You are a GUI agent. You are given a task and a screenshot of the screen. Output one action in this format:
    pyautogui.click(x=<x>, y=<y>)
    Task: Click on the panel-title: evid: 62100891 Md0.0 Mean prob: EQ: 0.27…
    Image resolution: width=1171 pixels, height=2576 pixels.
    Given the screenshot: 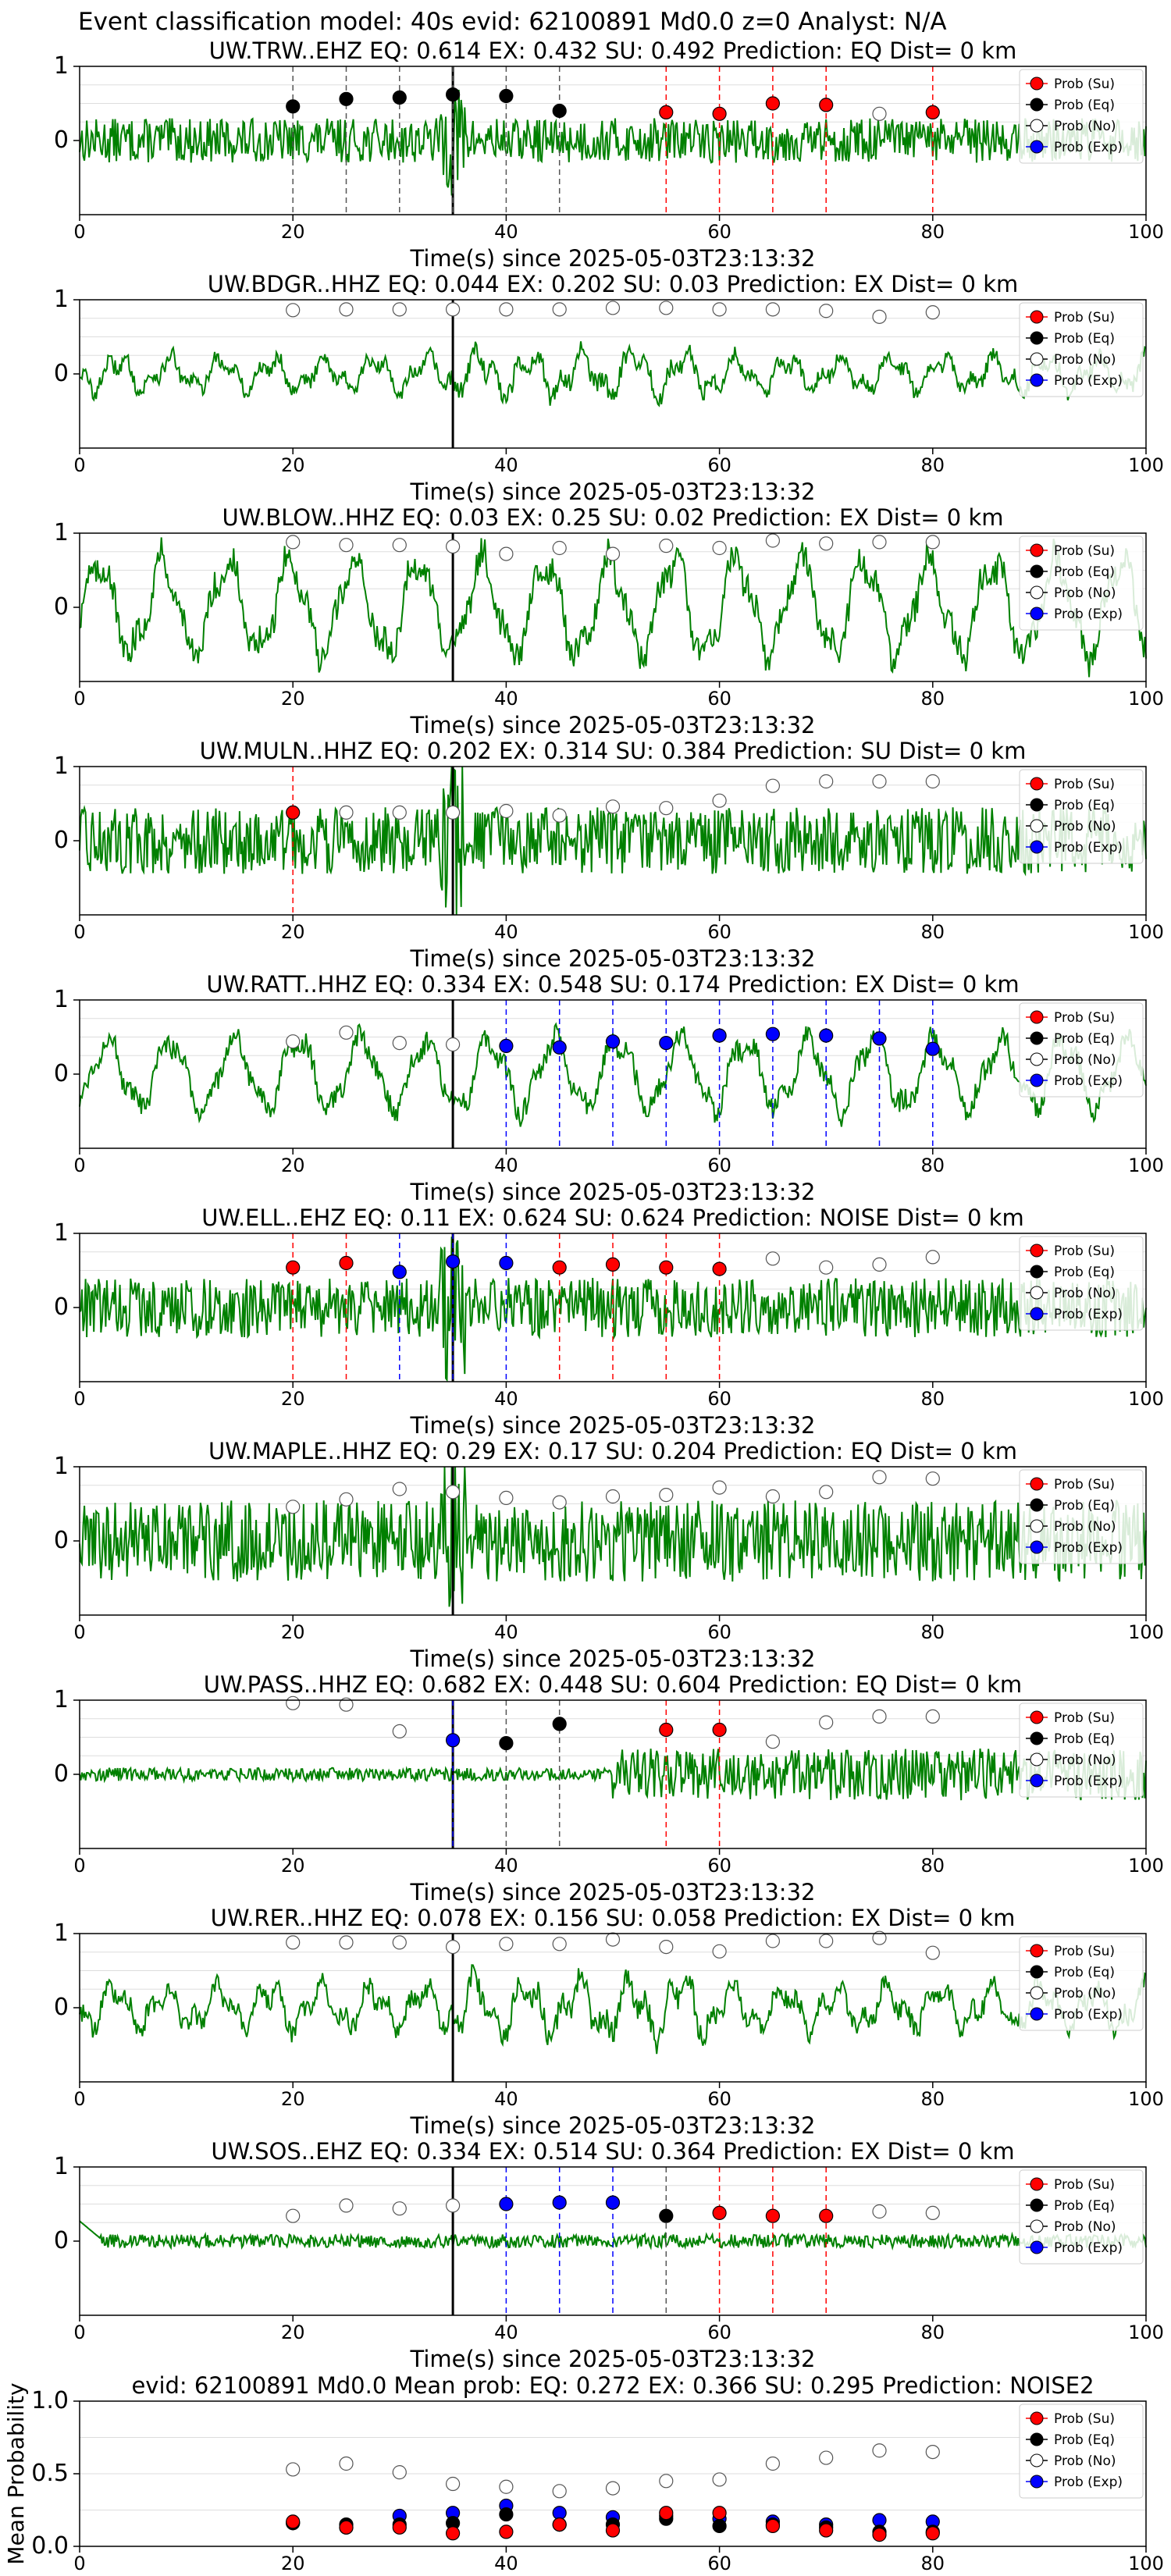 What is the action you would take?
    pyautogui.click(x=612, y=2385)
    